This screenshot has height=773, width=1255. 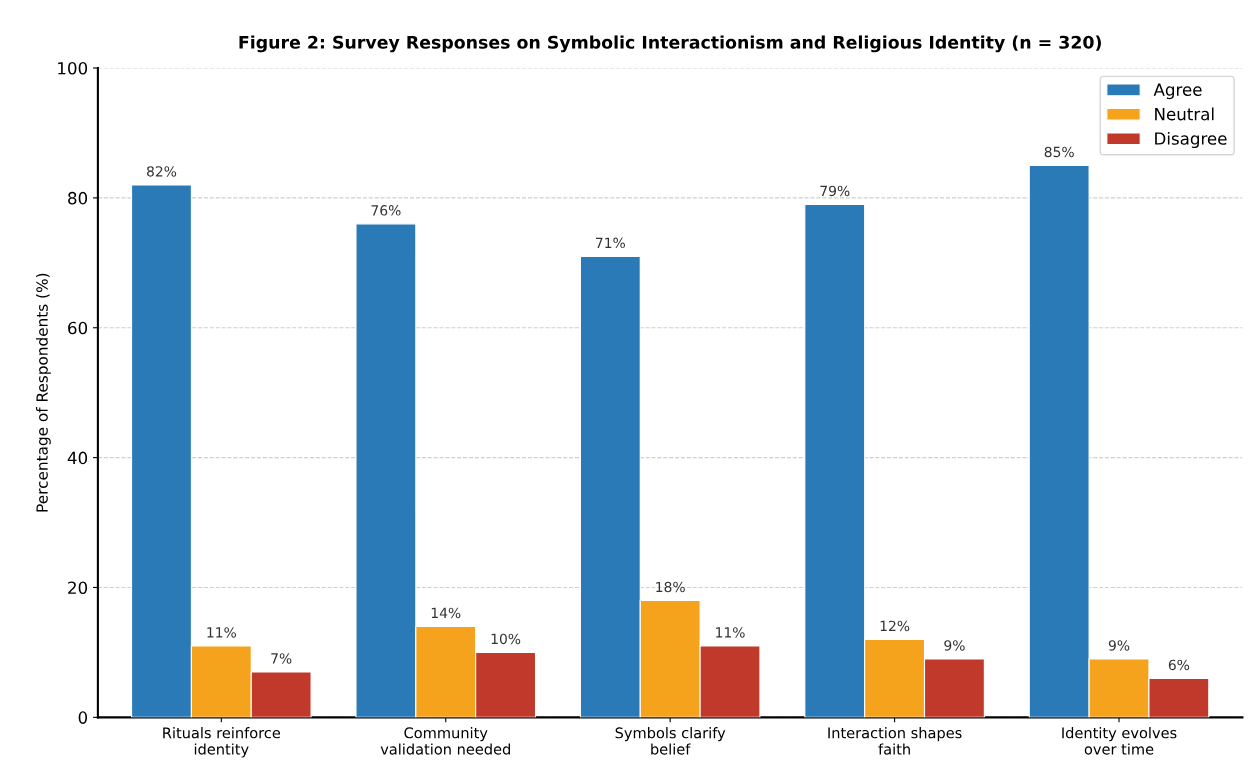 What do you see at coordinates (77, 458) in the screenshot?
I see `y-tick-label: 40` at bounding box center [77, 458].